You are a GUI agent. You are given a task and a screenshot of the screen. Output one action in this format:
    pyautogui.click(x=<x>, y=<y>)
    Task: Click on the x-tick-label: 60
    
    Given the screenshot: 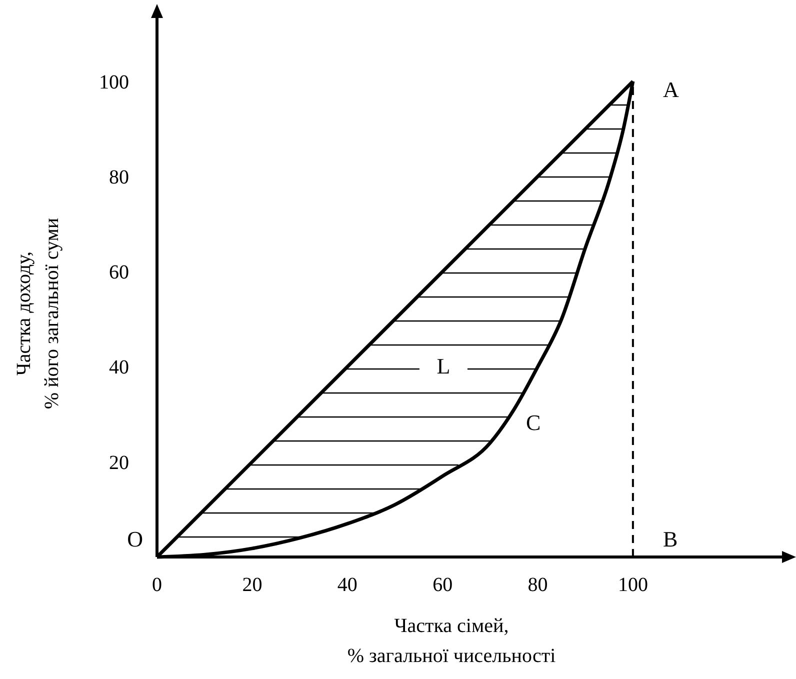 What is the action you would take?
    pyautogui.click(x=442, y=585)
    